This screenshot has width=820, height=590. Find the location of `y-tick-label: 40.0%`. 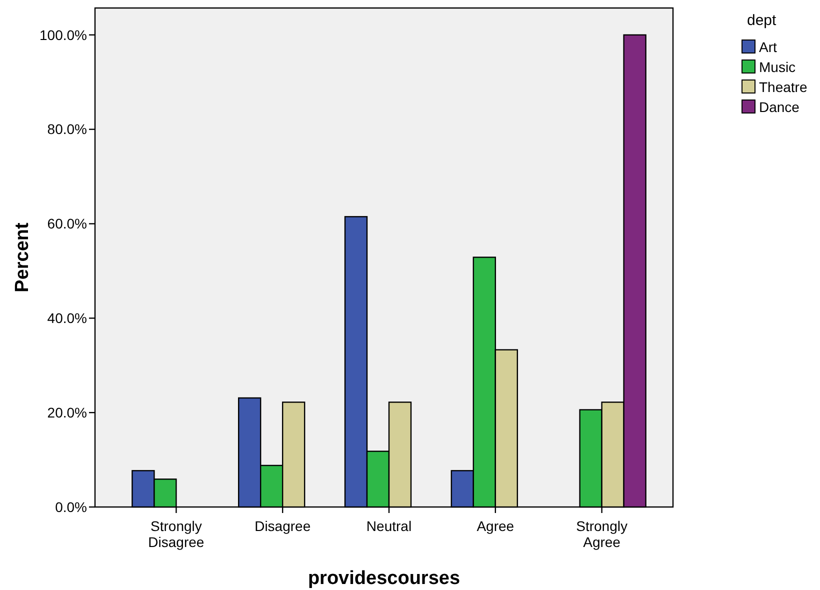

y-tick-label: 40.0% is located at coordinates (67, 318).